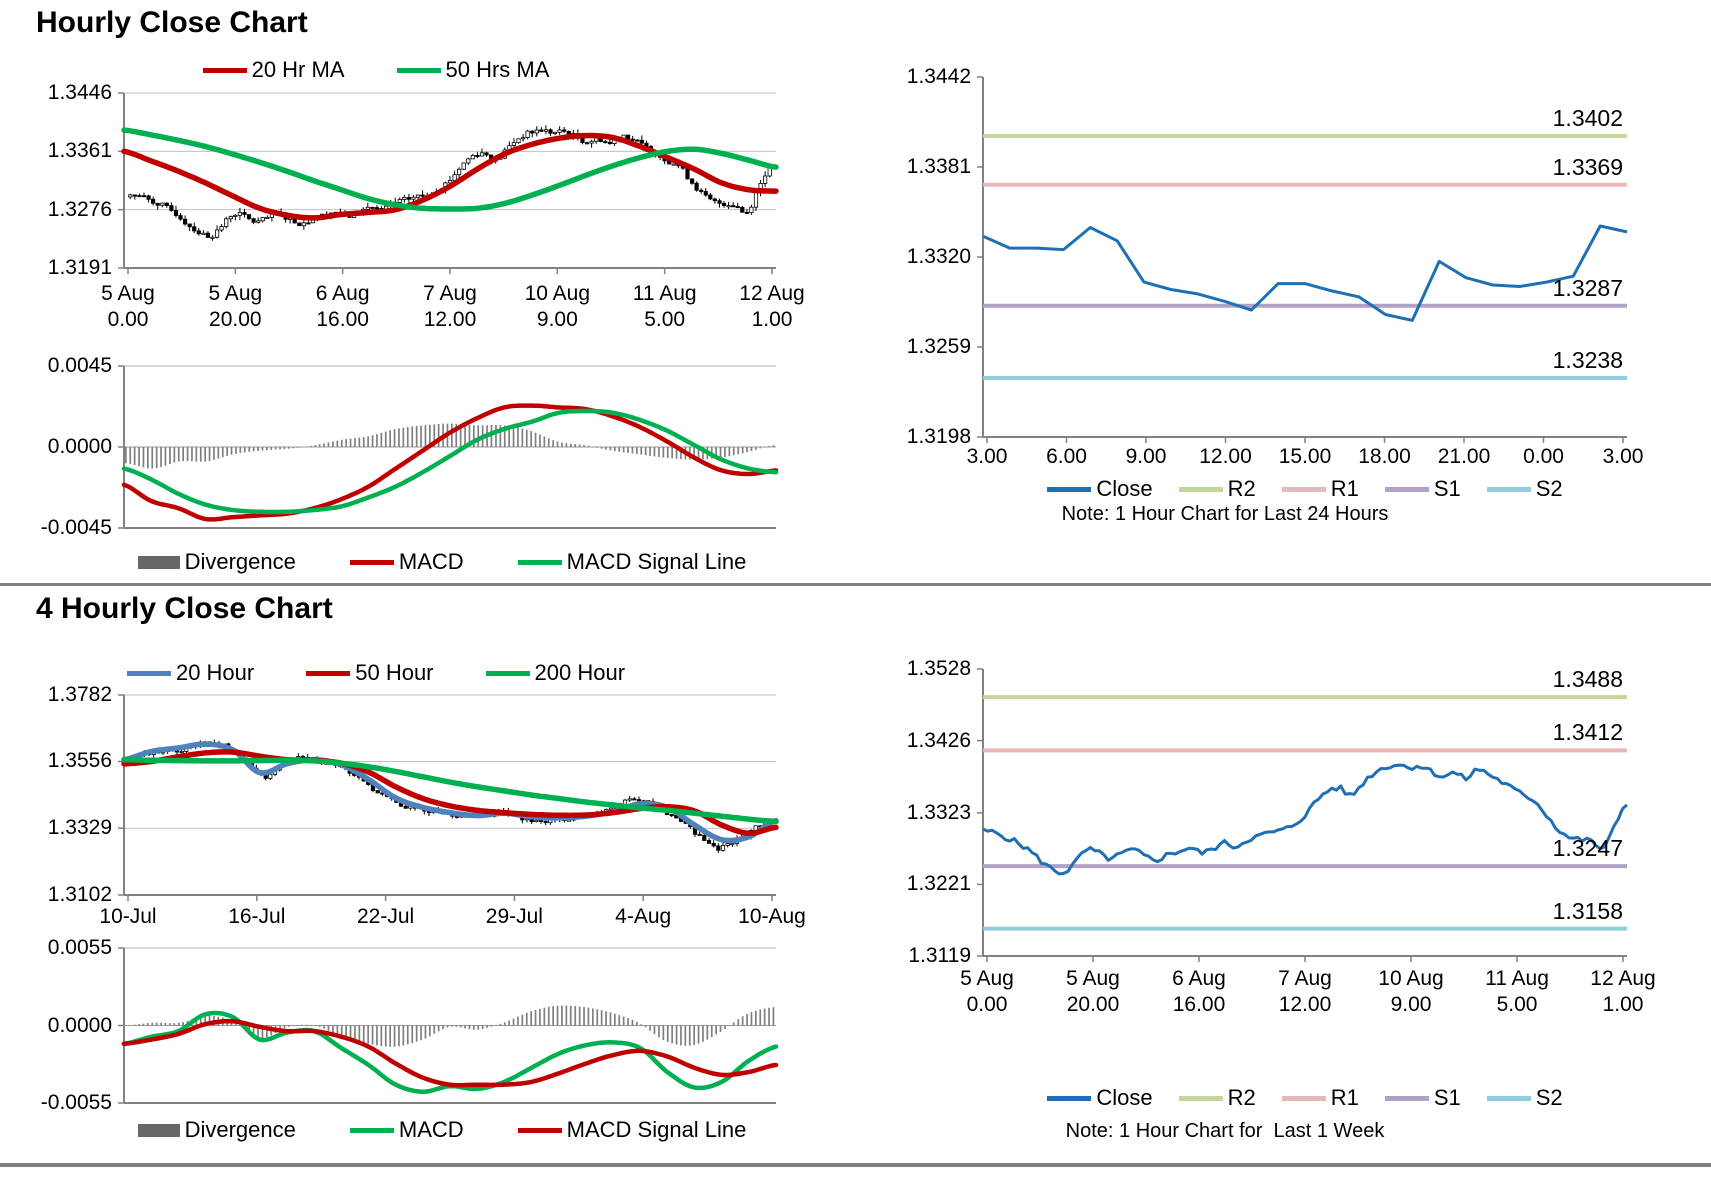  What do you see at coordinates (370, 673) in the screenshot?
I see `legend-item: 50 Hour` at bounding box center [370, 673].